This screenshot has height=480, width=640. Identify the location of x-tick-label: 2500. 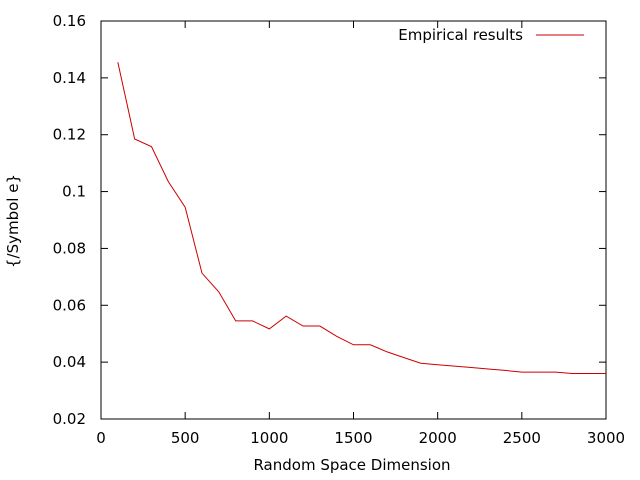
(522, 438).